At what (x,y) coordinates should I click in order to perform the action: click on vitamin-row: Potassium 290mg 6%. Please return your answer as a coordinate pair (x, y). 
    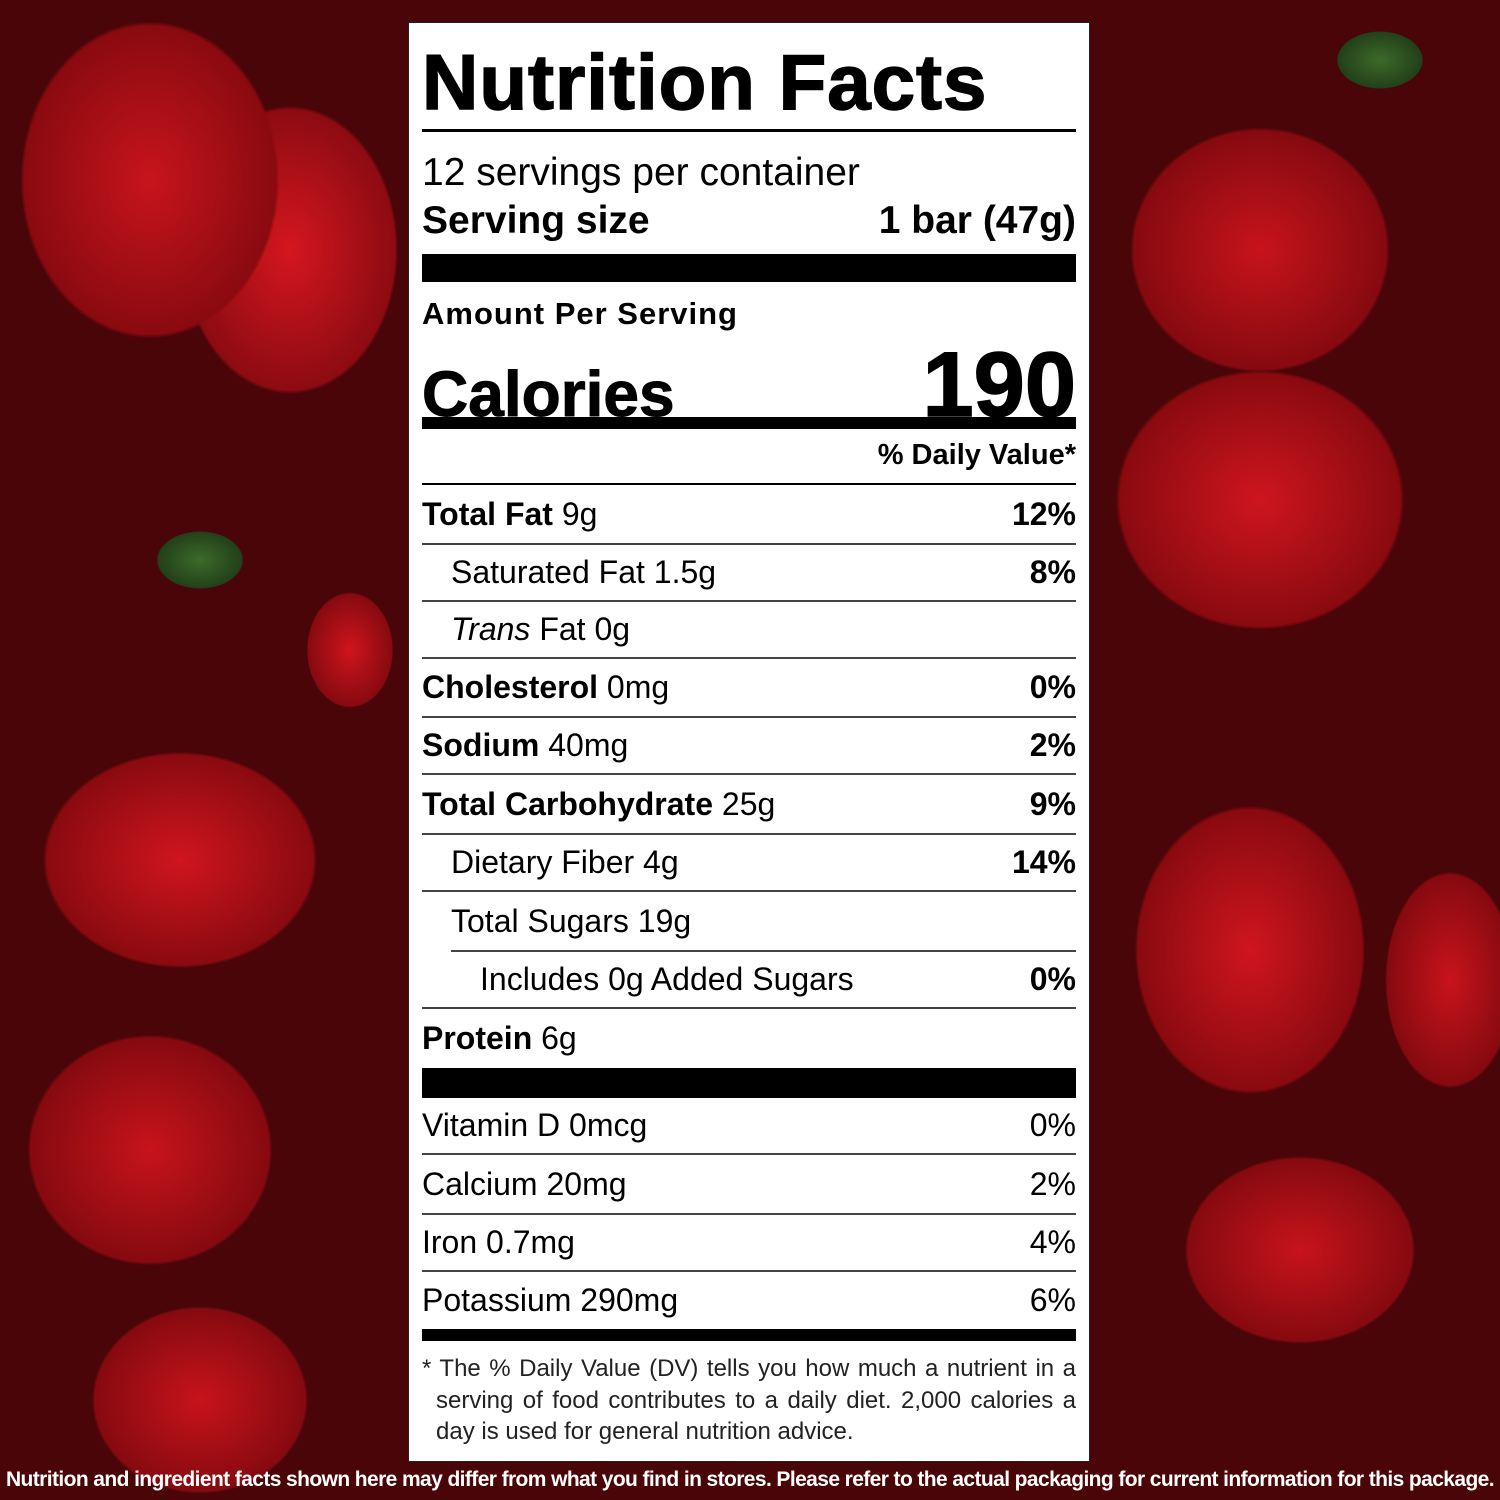
    Looking at the image, I should click on (749, 1300).